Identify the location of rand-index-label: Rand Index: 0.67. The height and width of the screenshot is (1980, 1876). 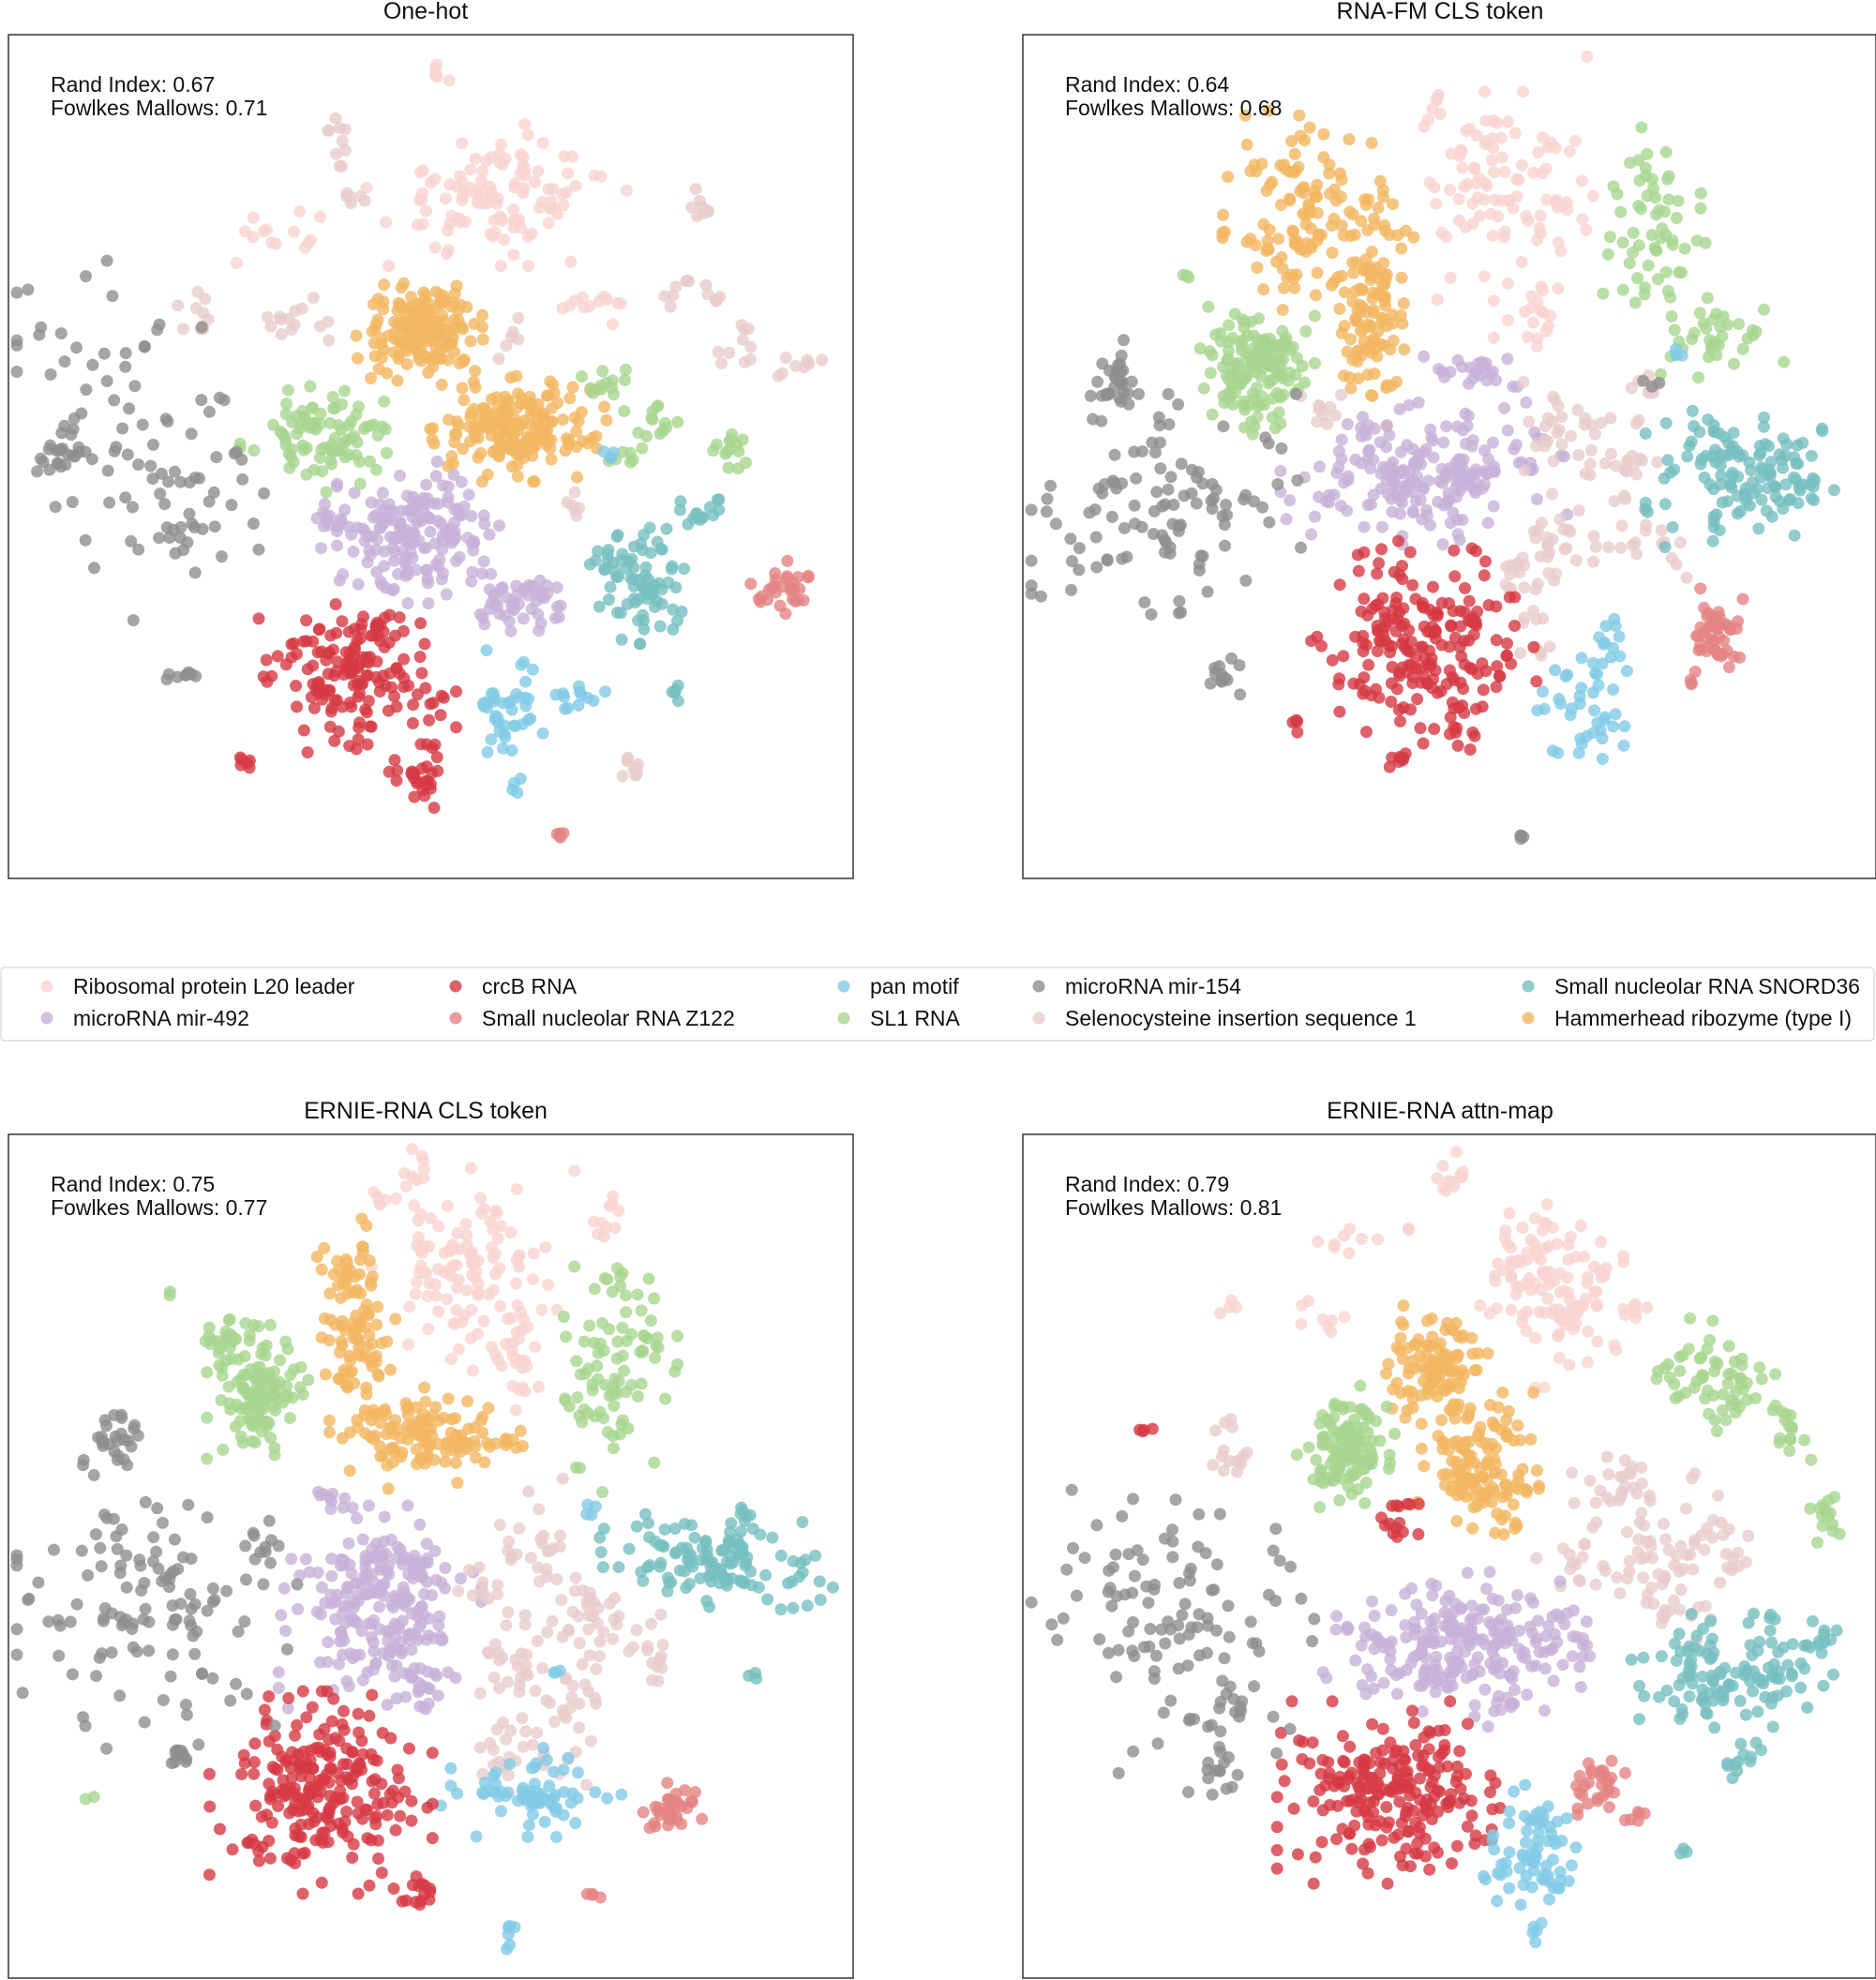
(133, 84).